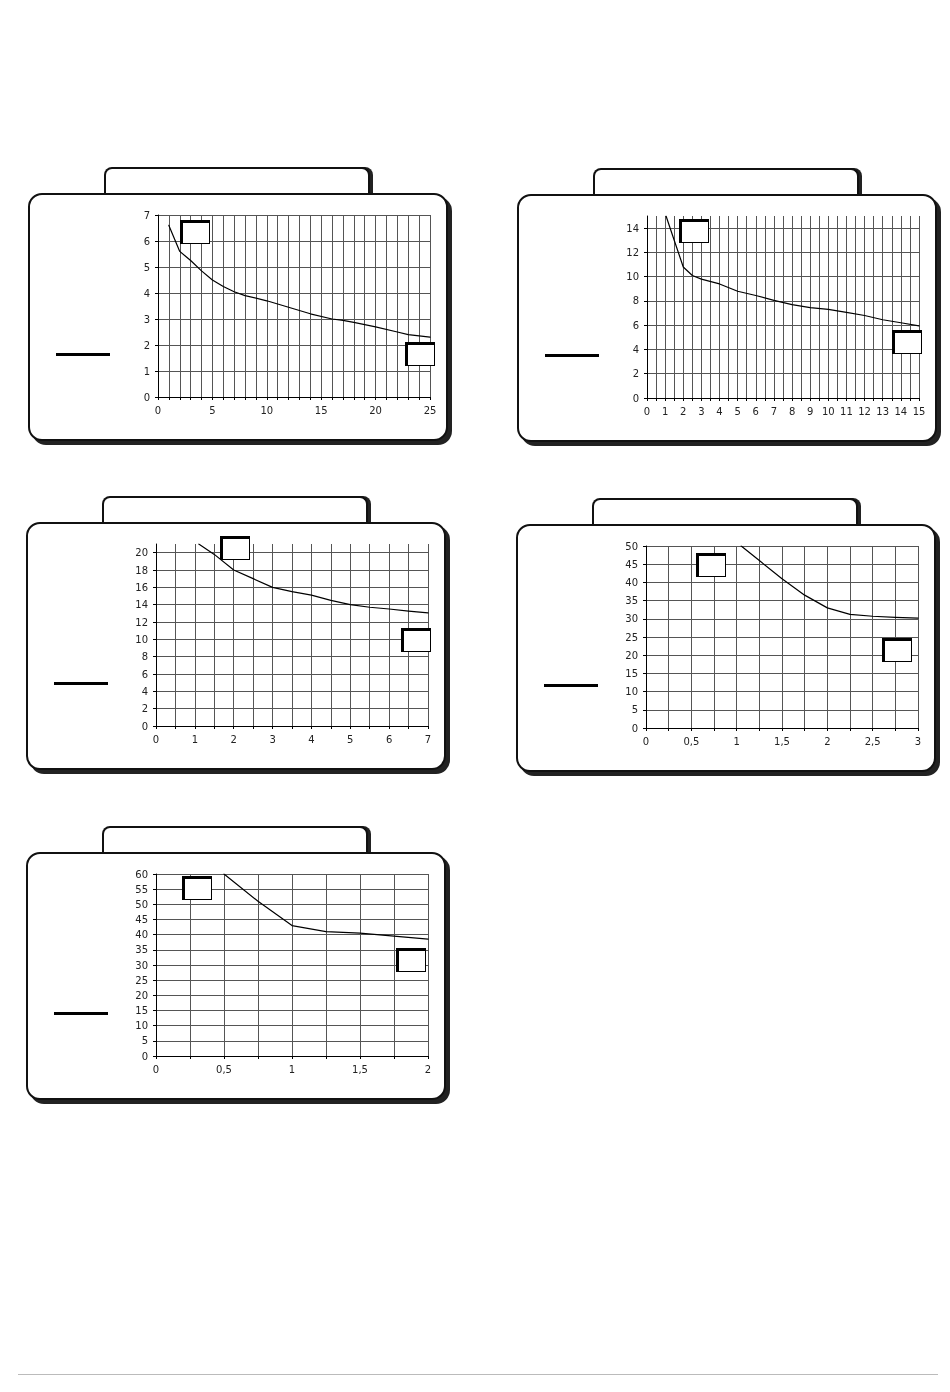 The width and height of the screenshot is (950, 1392). I want to click on x-tick-label: 12, so click(864, 411).